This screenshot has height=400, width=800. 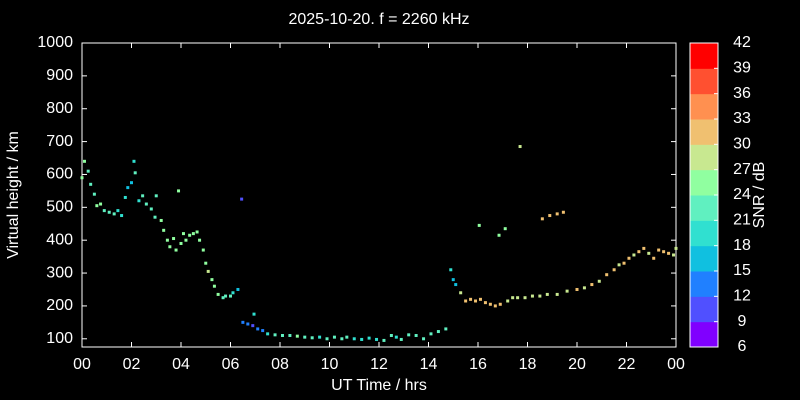 What do you see at coordinates (759, 195) in the screenshot?
I see `colorbar-label: SNR / dB` at bounding box center [759, 195].